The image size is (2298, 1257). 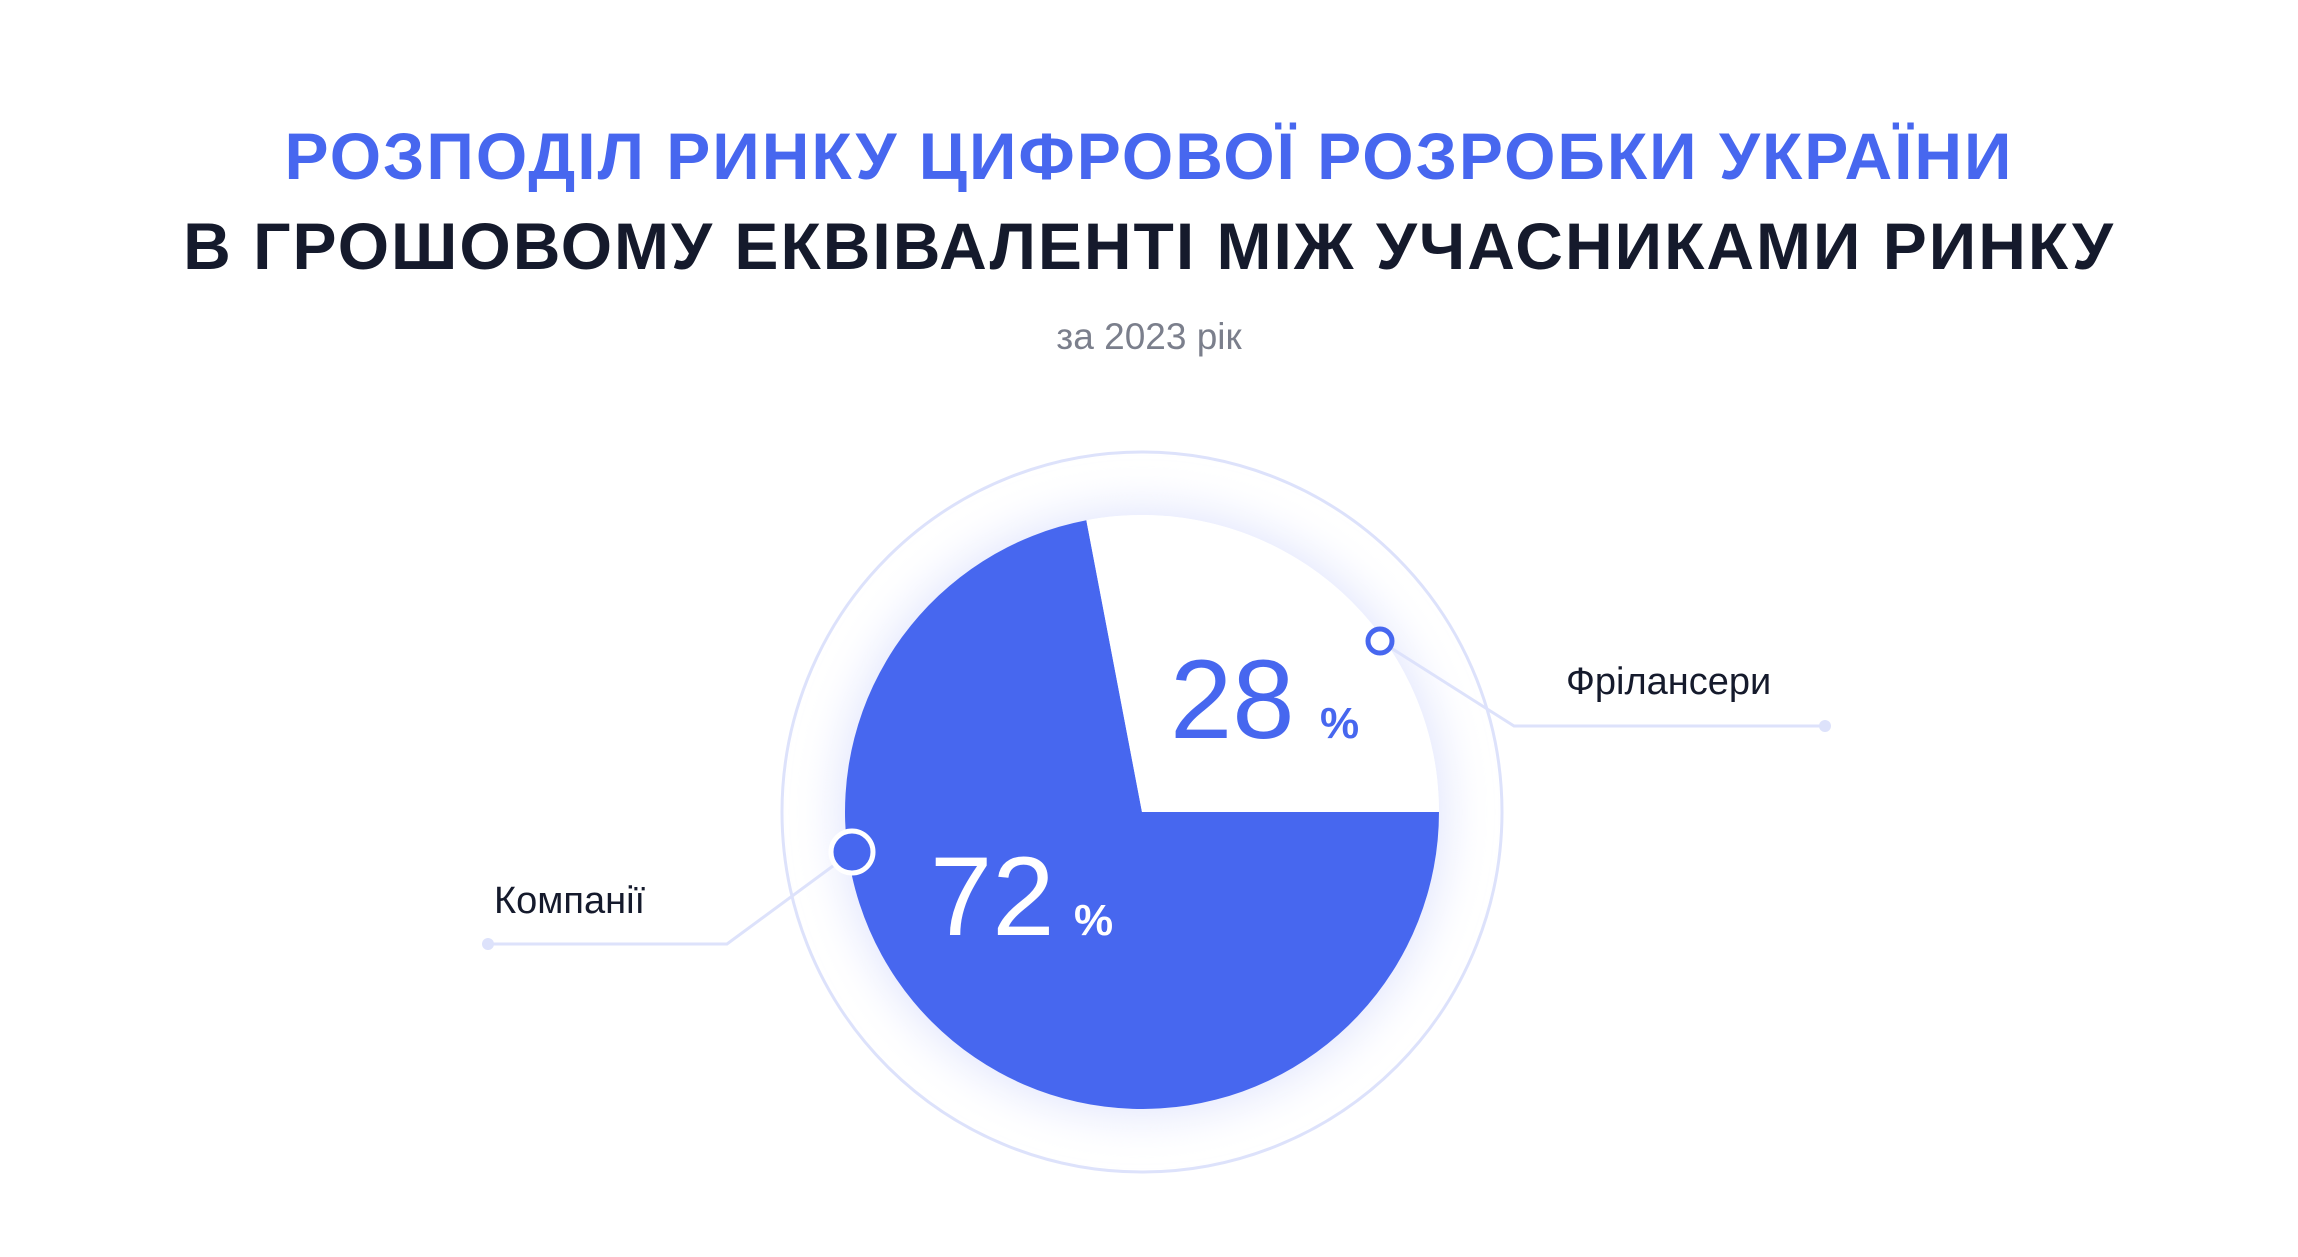 I want to click on freelancers-leader-line, so click(x=1602, y=683).